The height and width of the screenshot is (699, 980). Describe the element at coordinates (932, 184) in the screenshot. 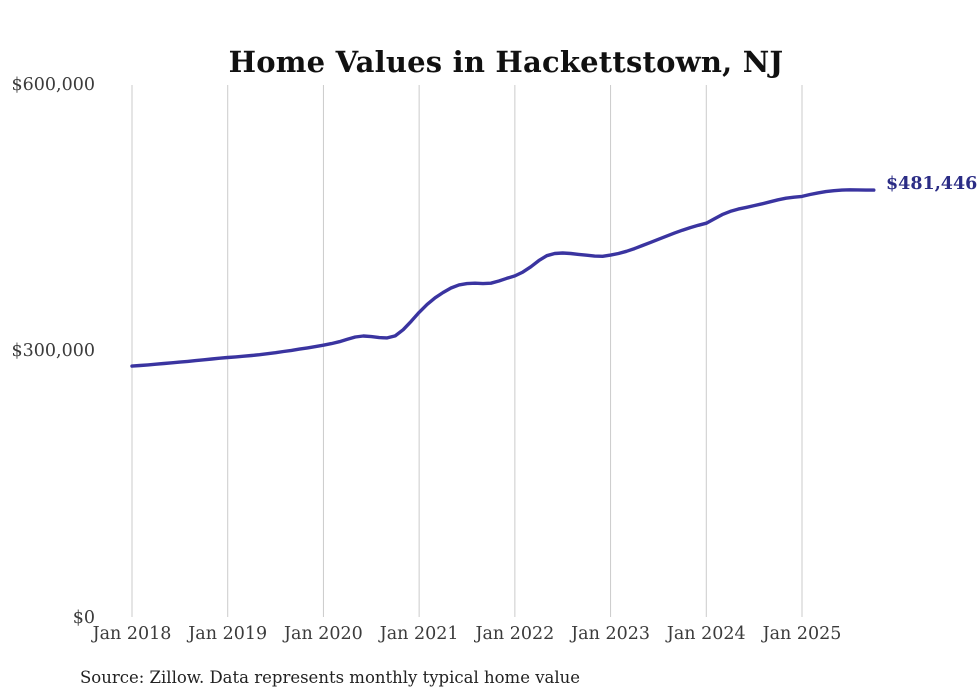

I see `end-value-label: $481,446` at that location.